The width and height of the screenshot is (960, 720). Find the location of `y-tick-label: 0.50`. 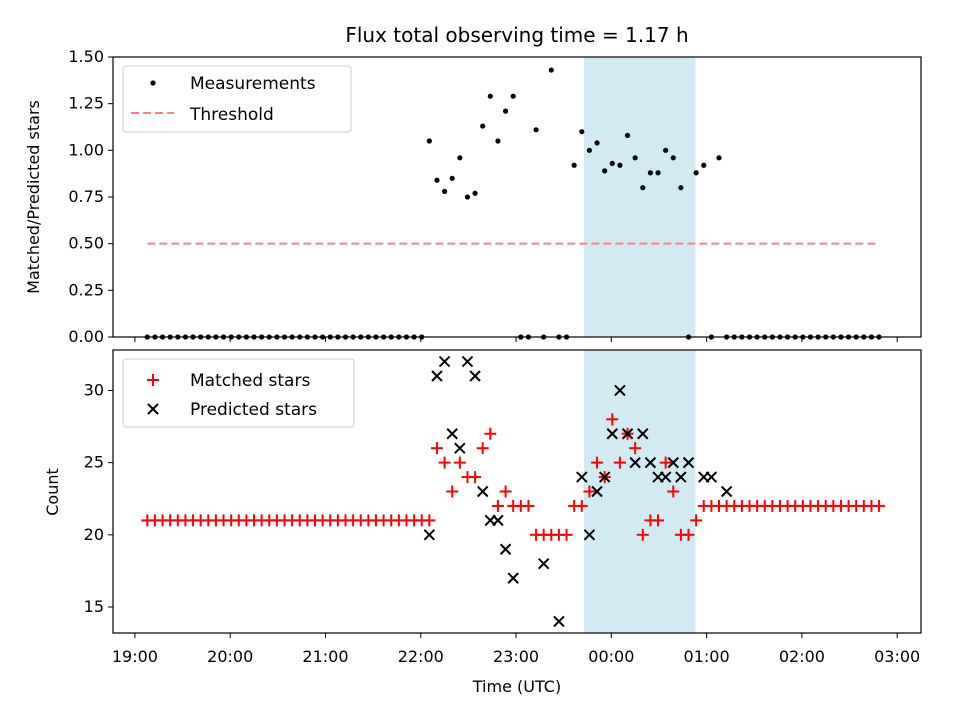

y-tick-label: 0.50 is located at coordinates (86, 243).